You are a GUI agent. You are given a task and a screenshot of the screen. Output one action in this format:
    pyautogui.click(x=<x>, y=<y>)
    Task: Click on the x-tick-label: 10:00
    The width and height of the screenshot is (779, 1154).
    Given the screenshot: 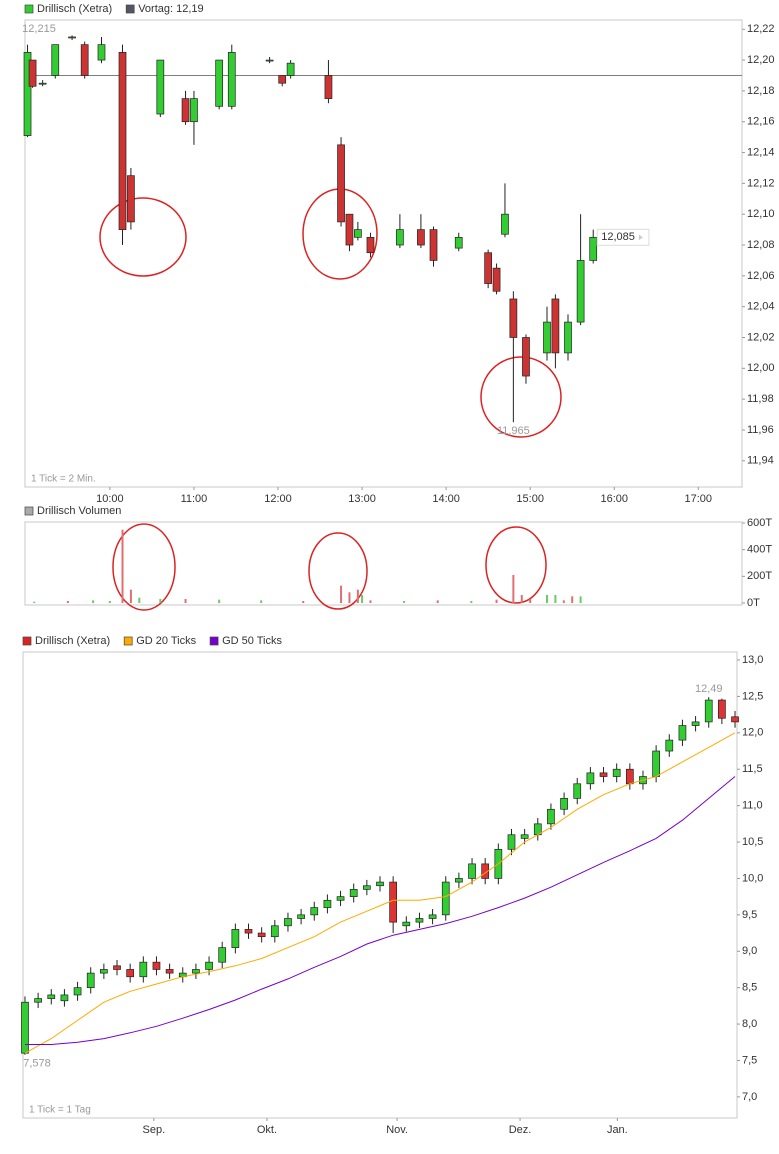 What is the action you would take?
    pyautogui.click(x=110, y=499)
    